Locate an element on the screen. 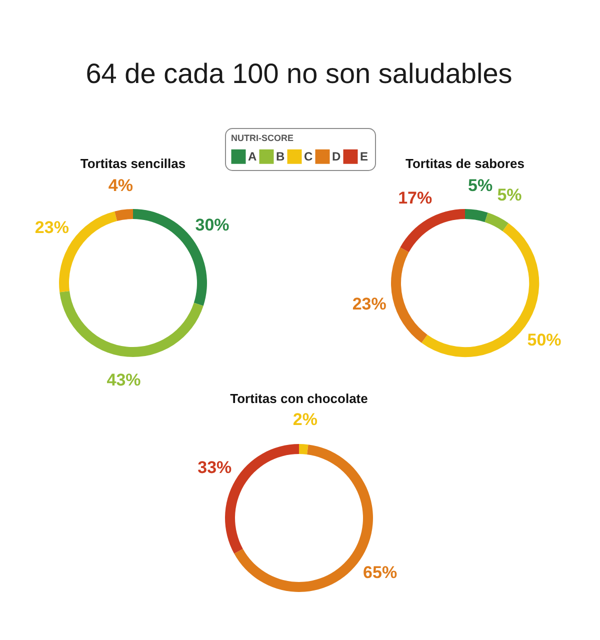  legend-label: C is located at coordinates (308, 157).